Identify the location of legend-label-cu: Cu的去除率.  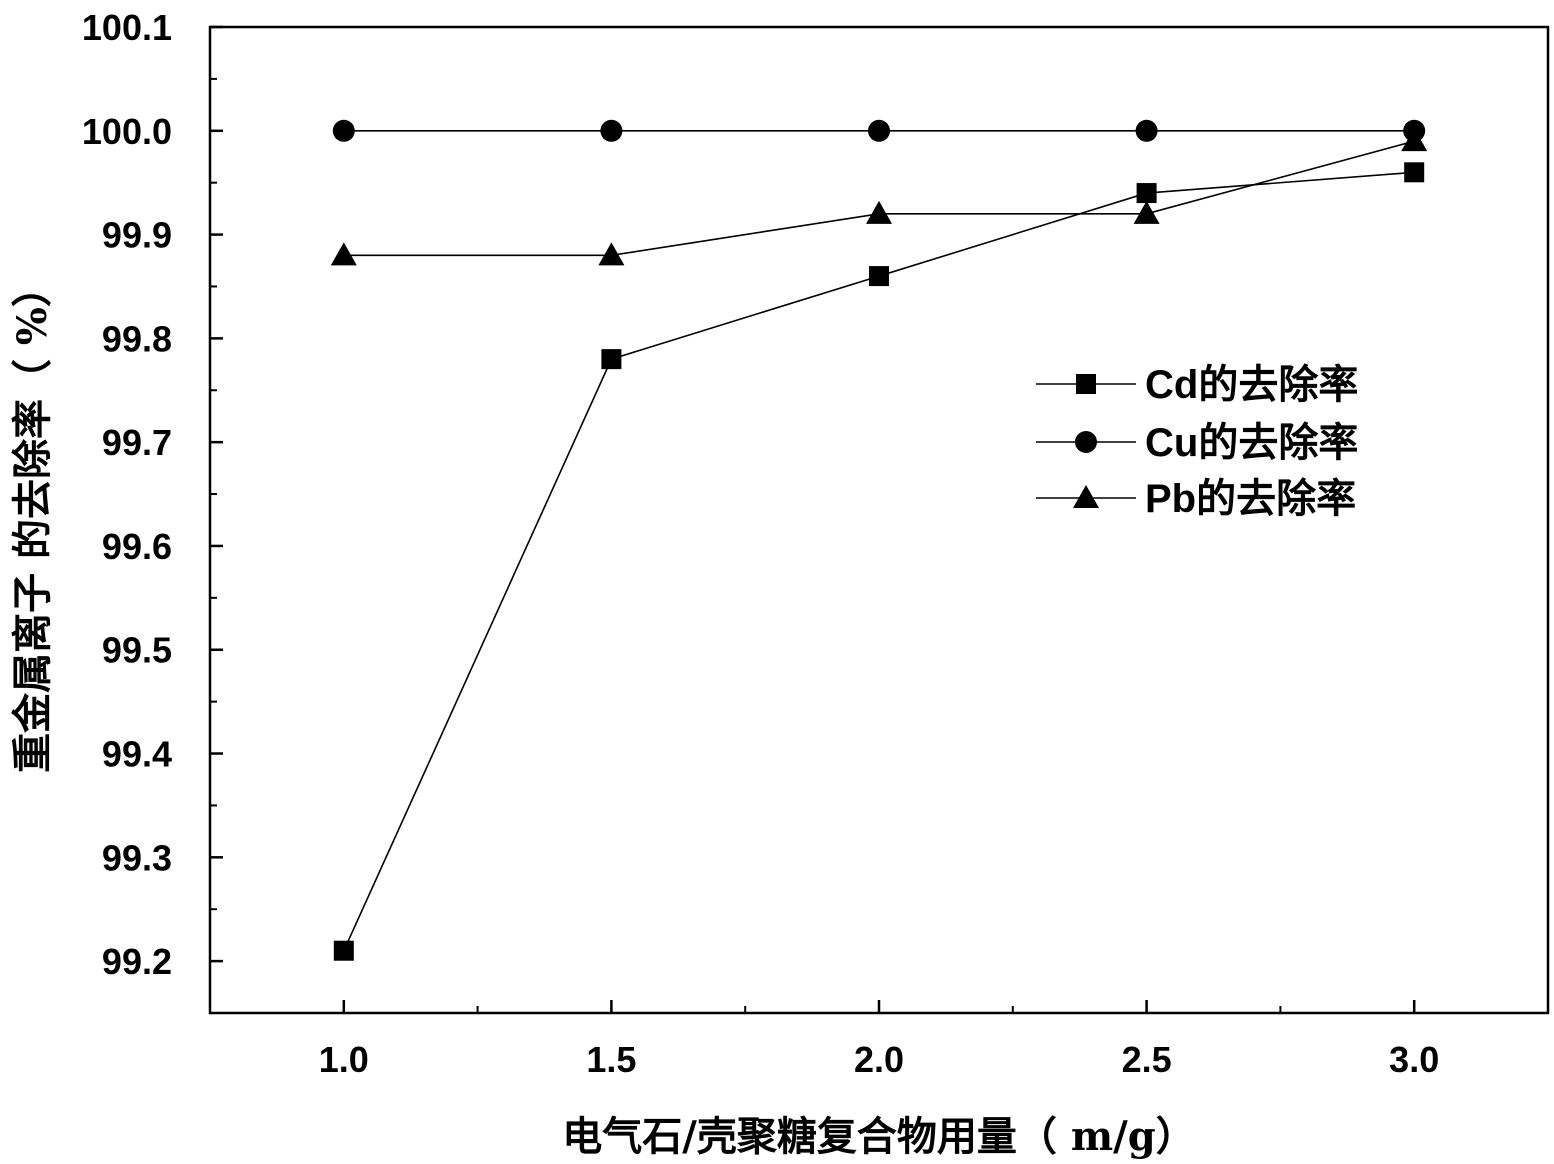
(1251, 443).